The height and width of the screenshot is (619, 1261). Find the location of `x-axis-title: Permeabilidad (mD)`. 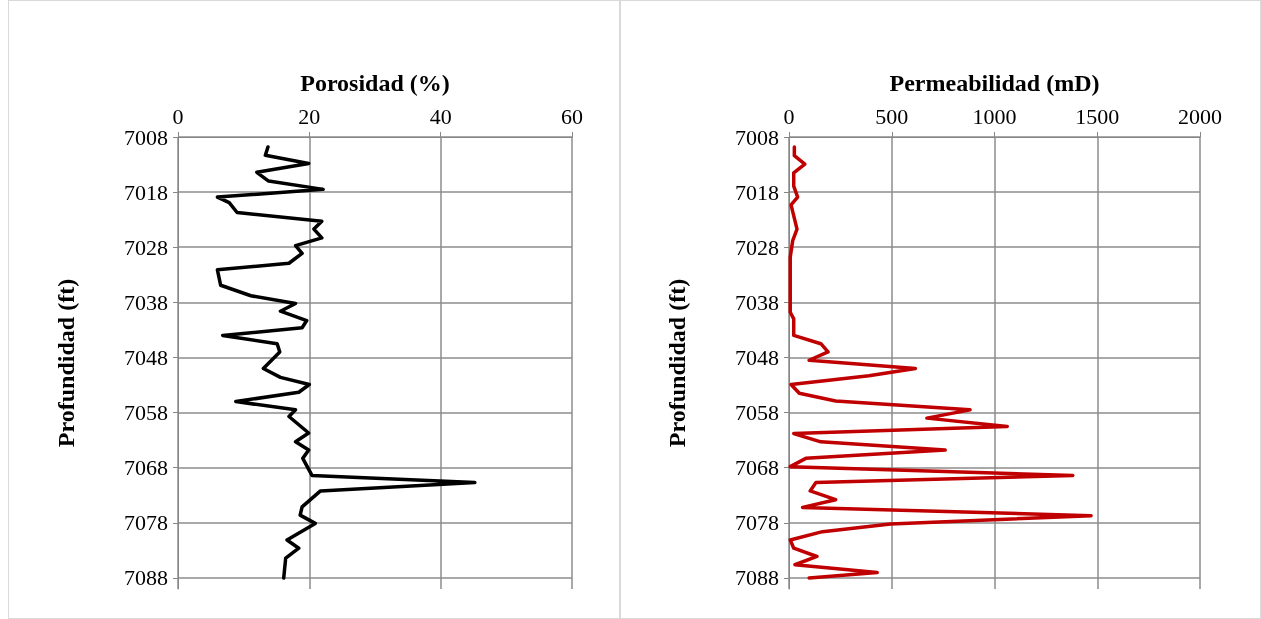

x-axis-title: Permeabilidad (mD) is located at coordinates (994, 83).